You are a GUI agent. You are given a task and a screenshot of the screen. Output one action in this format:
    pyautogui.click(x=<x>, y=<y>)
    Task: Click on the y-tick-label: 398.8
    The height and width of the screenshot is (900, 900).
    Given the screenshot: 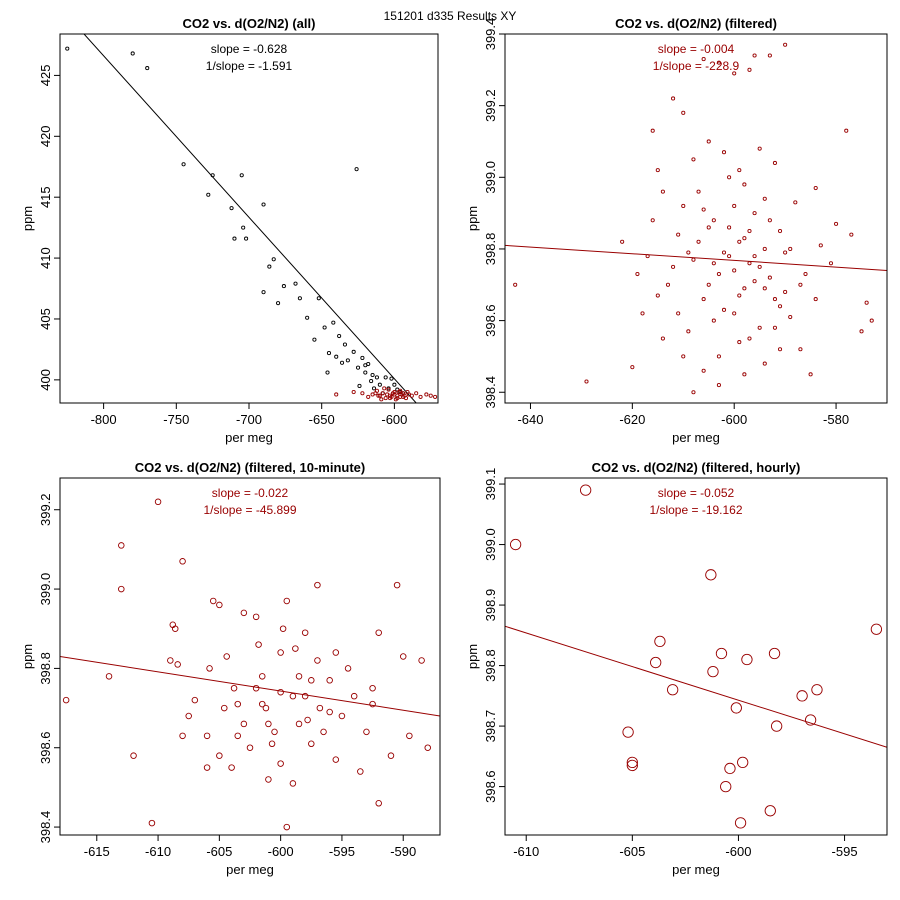 What is the action you would take?
    pyautogui.click(x=490, y=249)
    